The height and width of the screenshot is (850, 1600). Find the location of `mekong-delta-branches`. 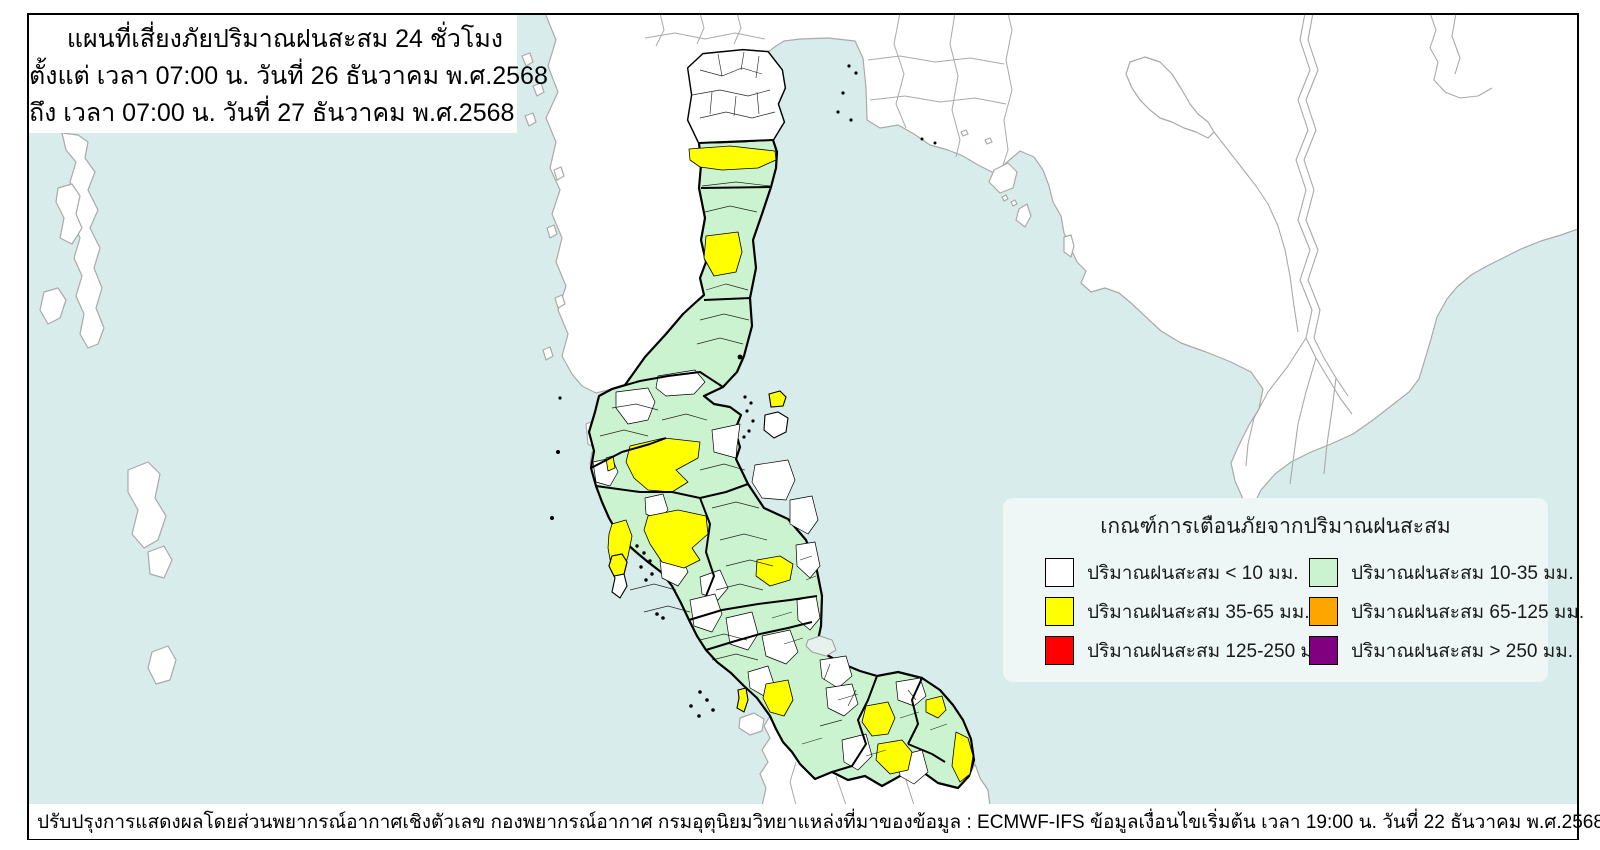

mekong-delta-branches is located at coordinates (1275, 308).